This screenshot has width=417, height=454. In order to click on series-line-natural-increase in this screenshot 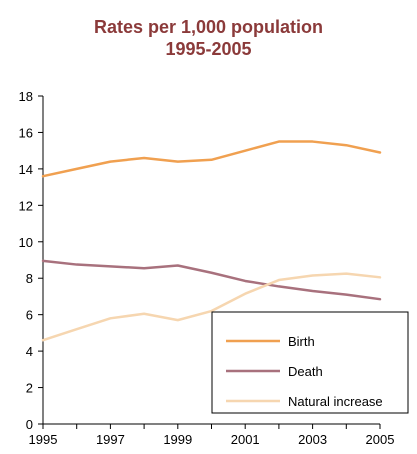, I will do `click(211, 307)`.